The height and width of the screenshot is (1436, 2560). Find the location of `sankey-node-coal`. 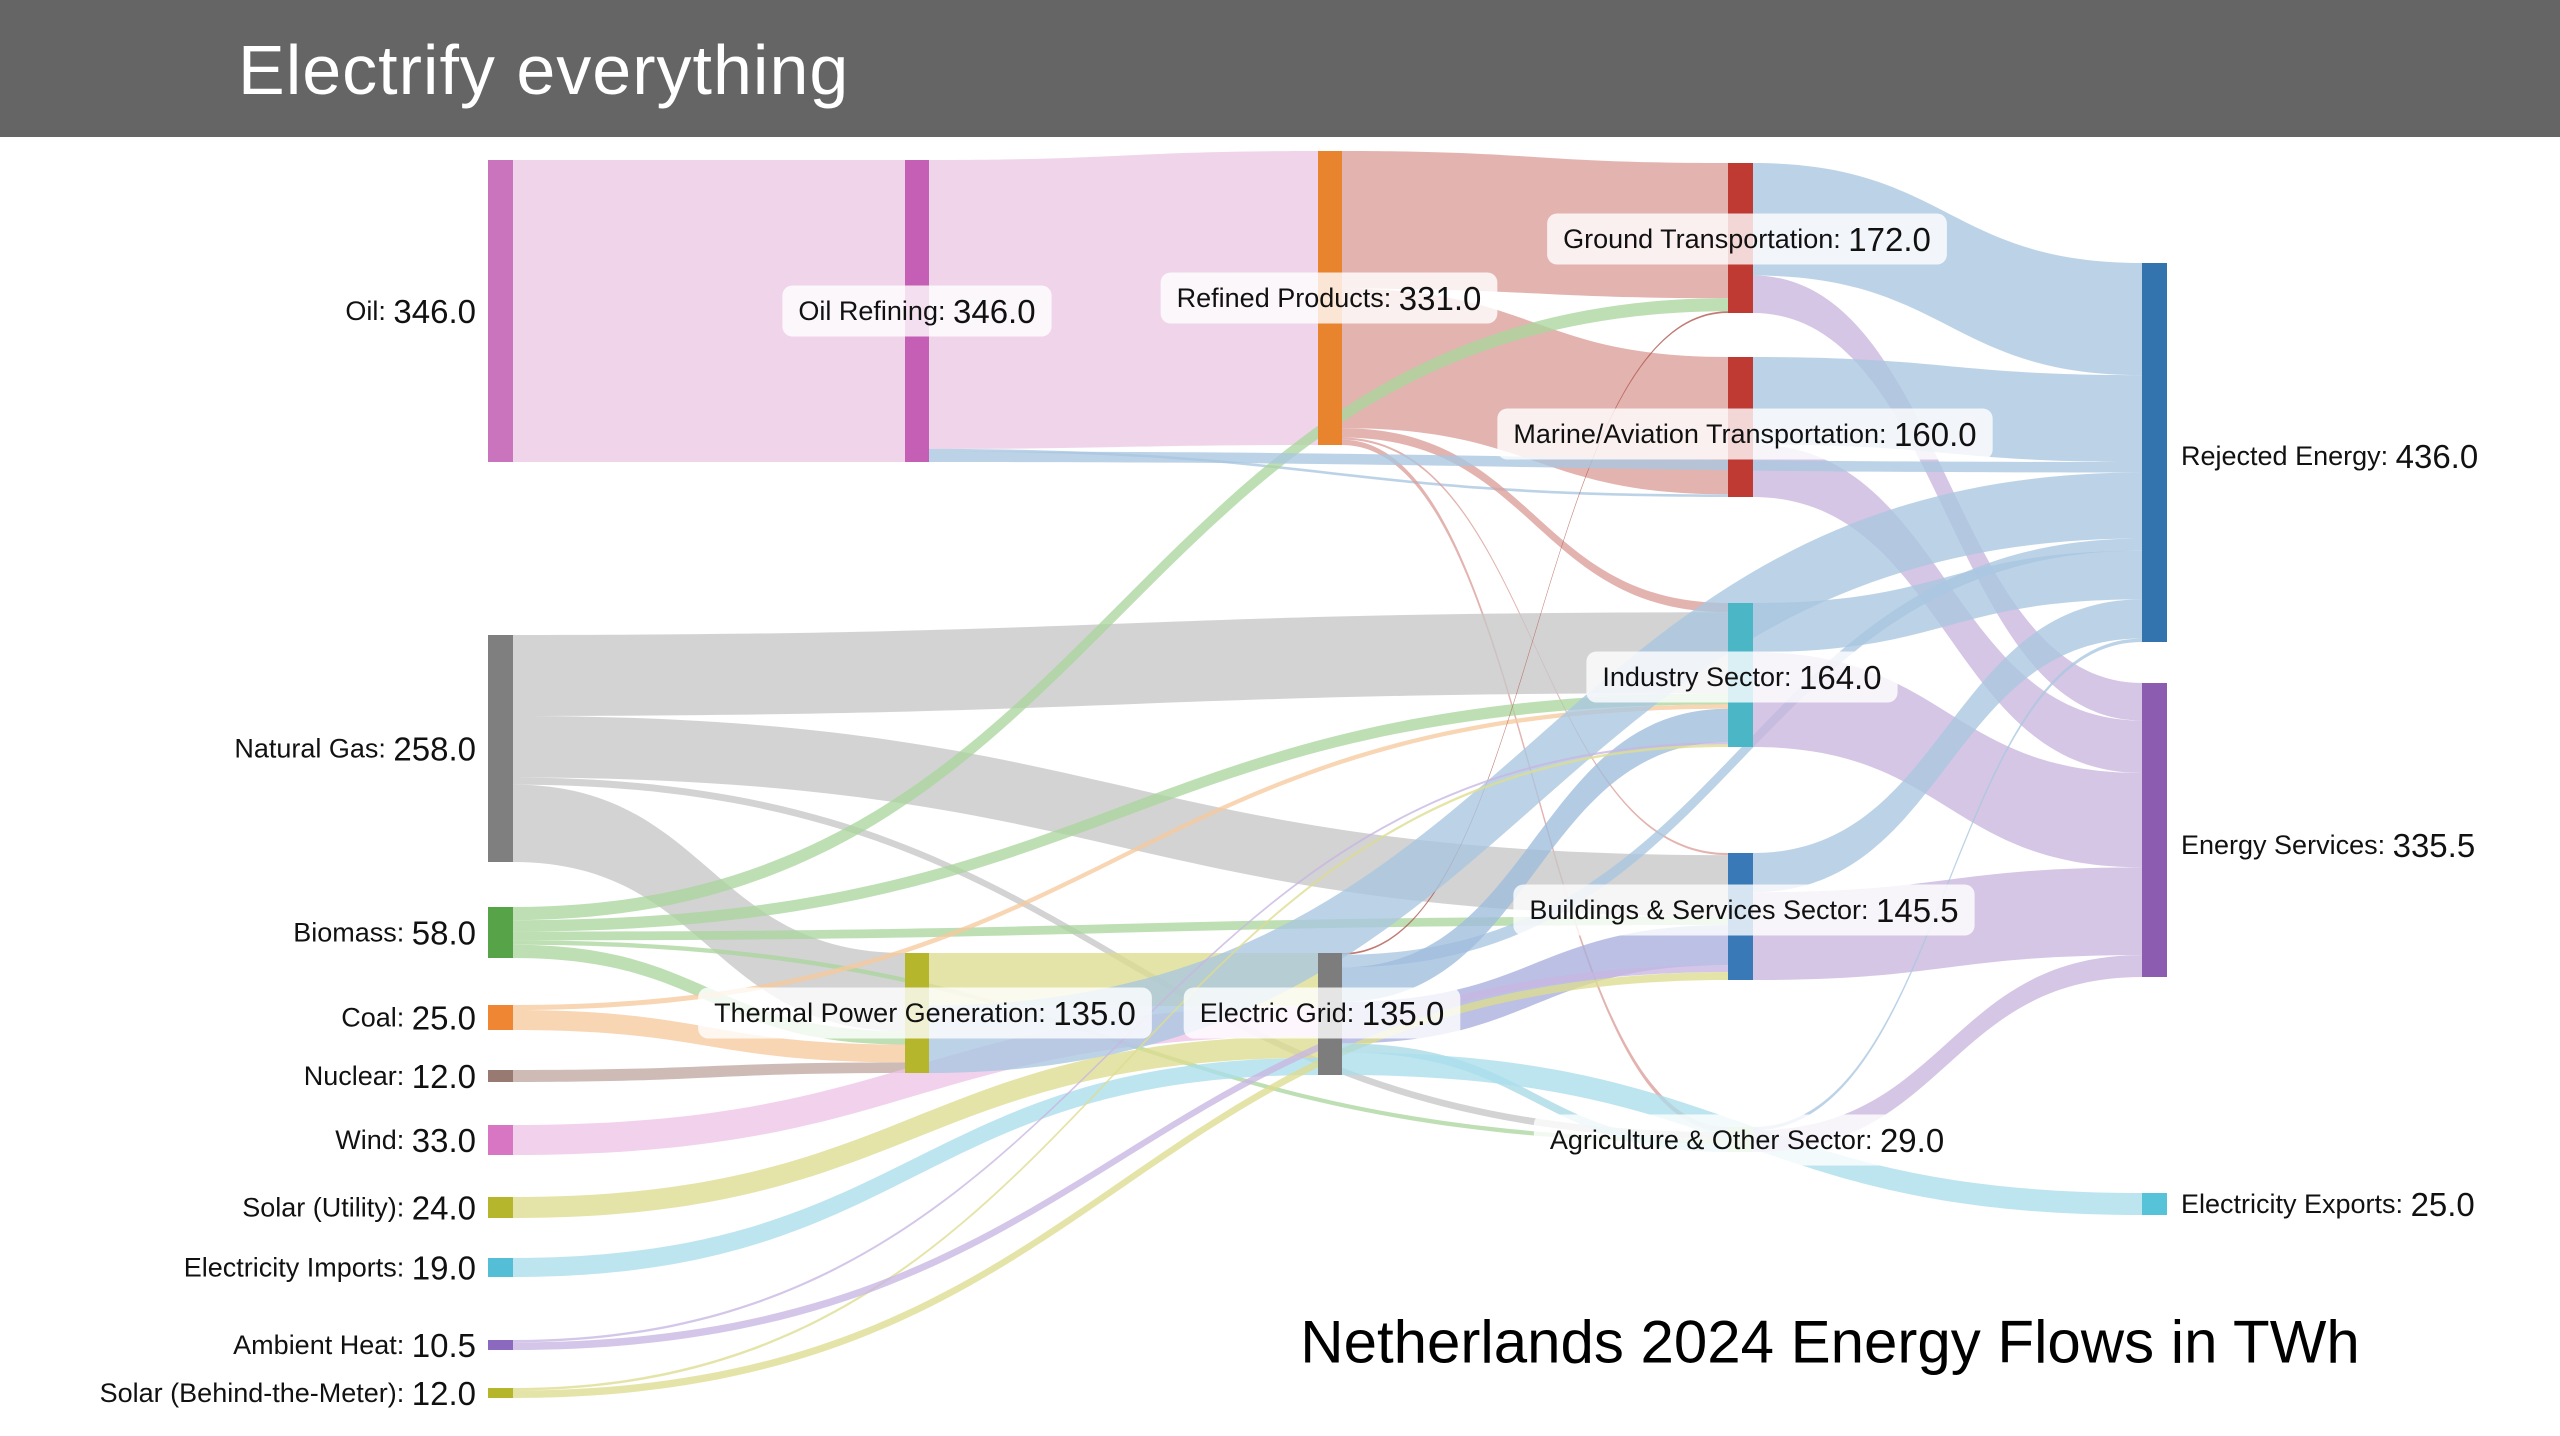

sankey-node-coal is located at coordinates (500, 1017).